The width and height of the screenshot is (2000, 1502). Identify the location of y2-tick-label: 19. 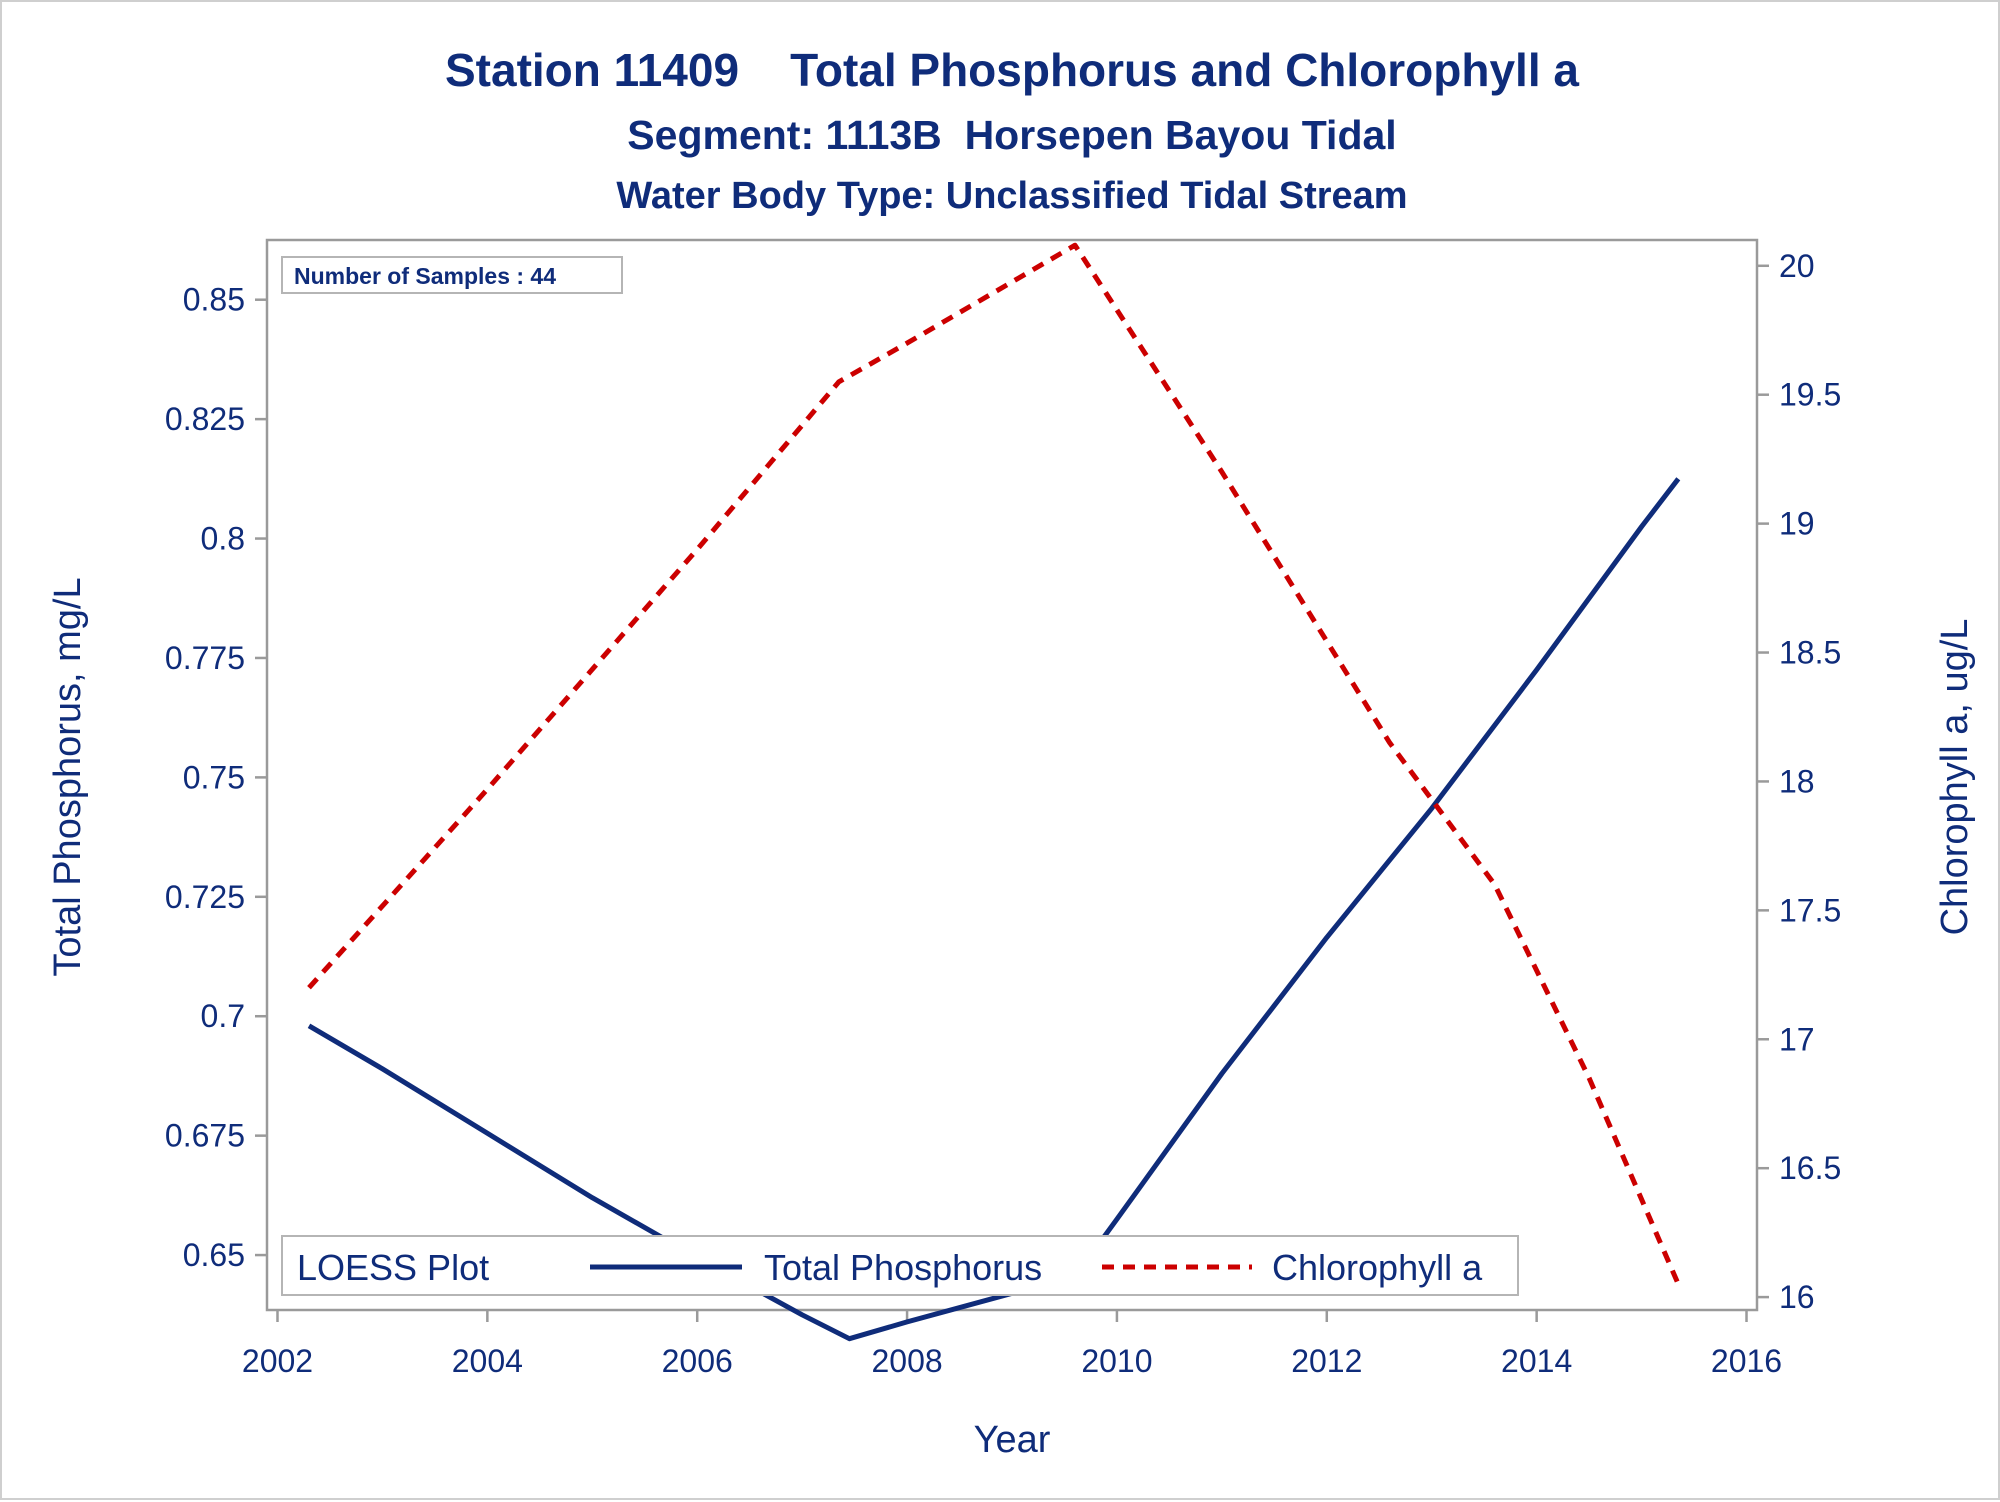
(1797, 524).